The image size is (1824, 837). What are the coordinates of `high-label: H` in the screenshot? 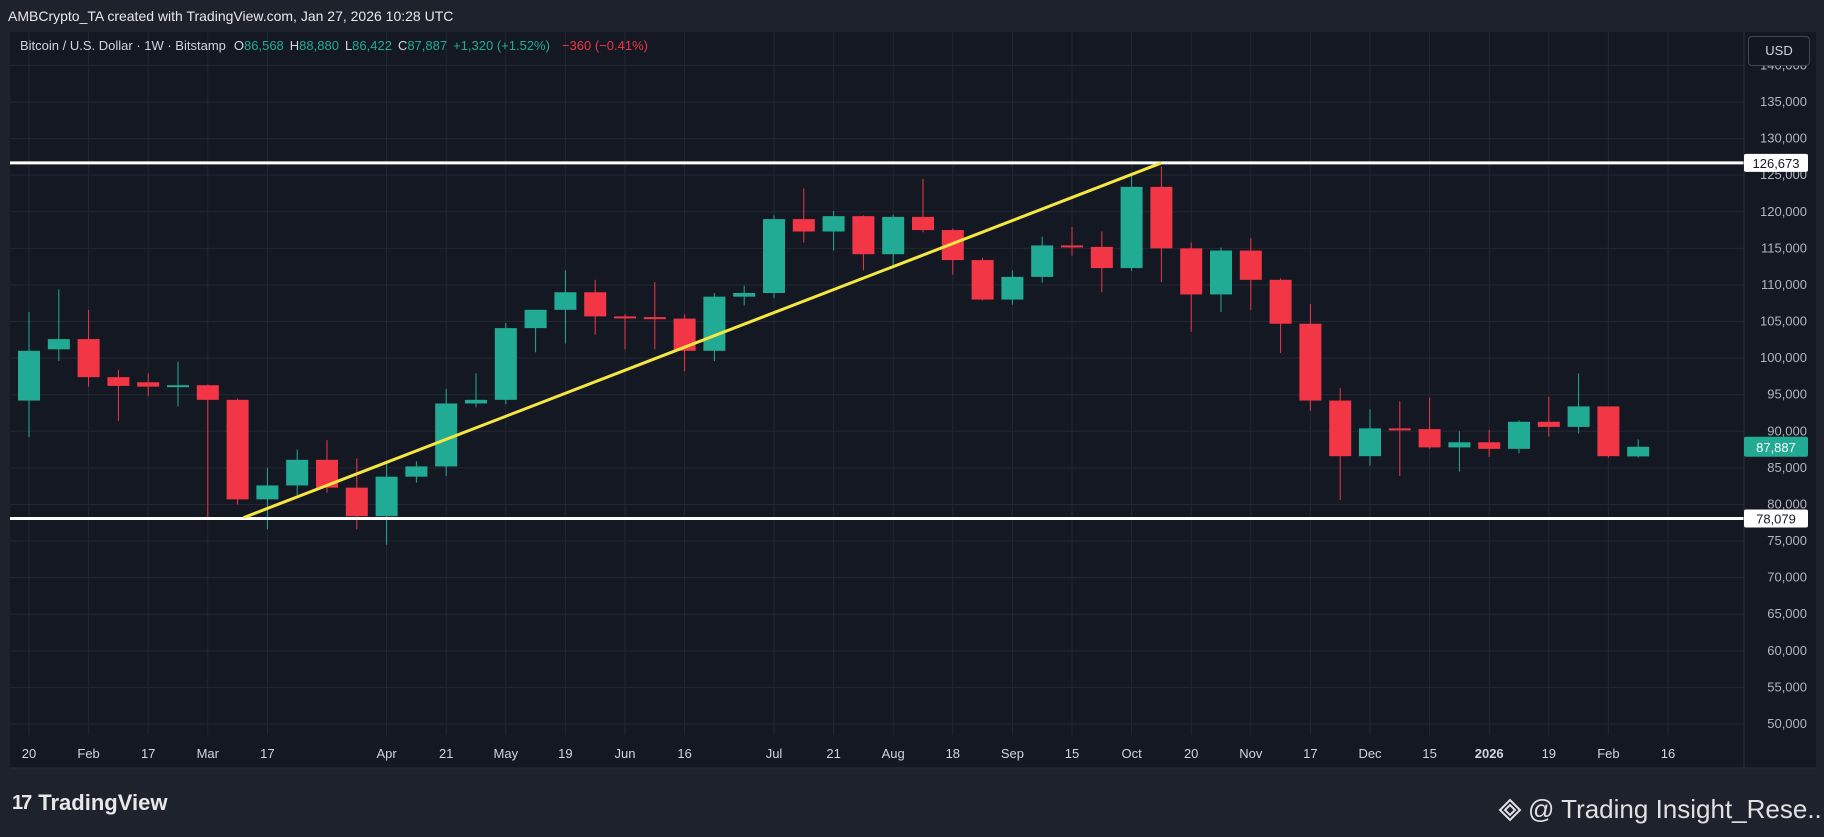 It's located at (294, 45).